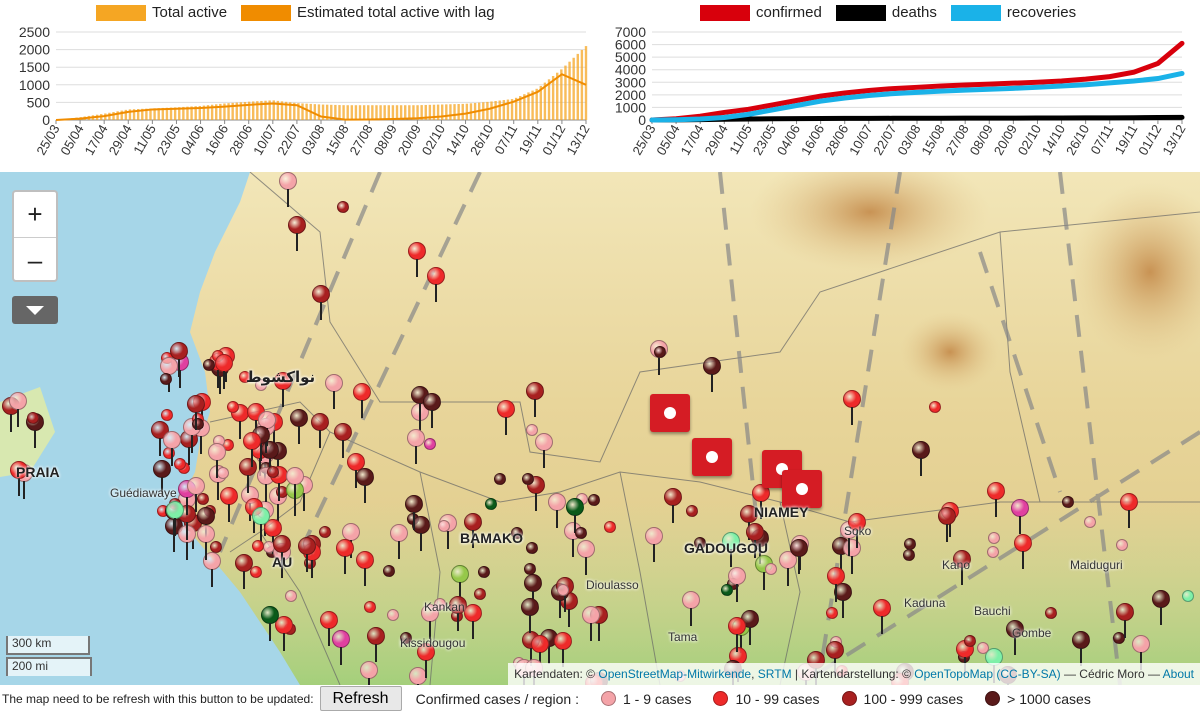 This screenshot has width=1200, height=712. Describe the element at coordinates (886, 12) in the screenshot. I see `legend-deaths: deaths` at that location.